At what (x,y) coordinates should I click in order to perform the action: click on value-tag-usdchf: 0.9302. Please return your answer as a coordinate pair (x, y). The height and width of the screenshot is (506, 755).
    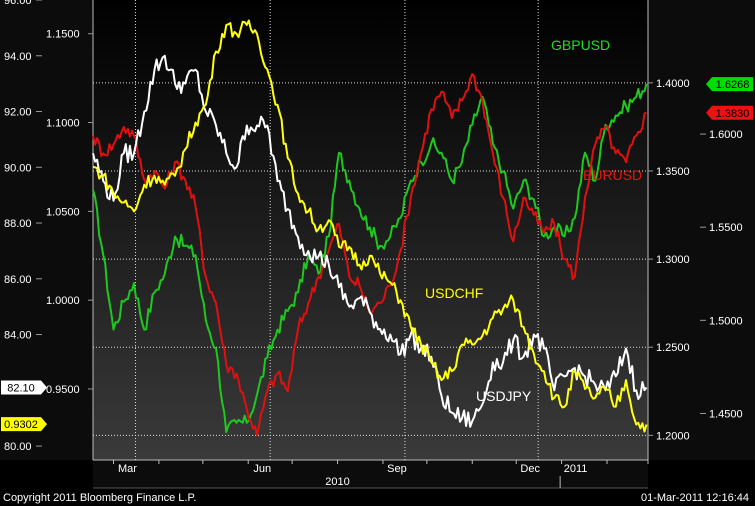
    Looking at the image, I should click on (24, 424).